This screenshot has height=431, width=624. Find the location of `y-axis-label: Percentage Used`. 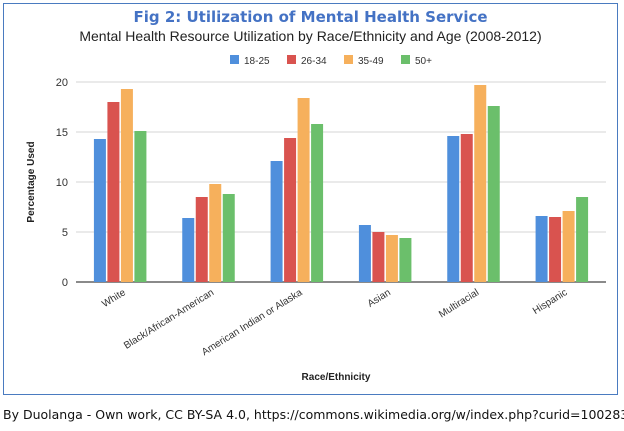

y-axis-label: Percentage Used is located at coordinates (31, 181).